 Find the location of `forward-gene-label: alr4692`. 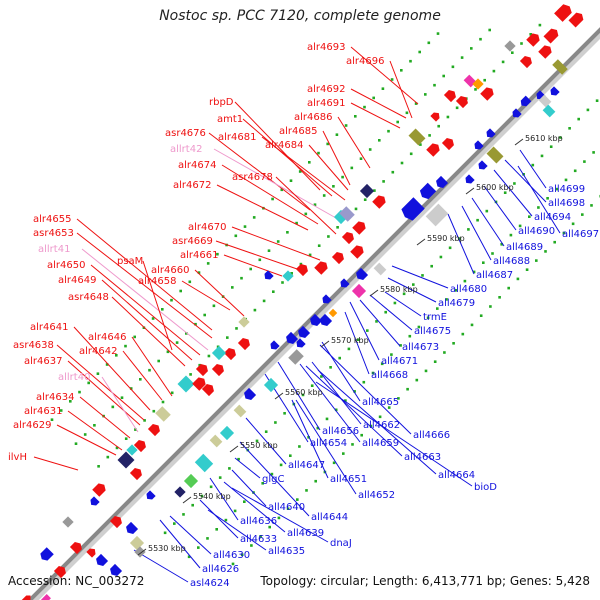

forward-gene-label: alr4692 is located at coordinates (326, 89).